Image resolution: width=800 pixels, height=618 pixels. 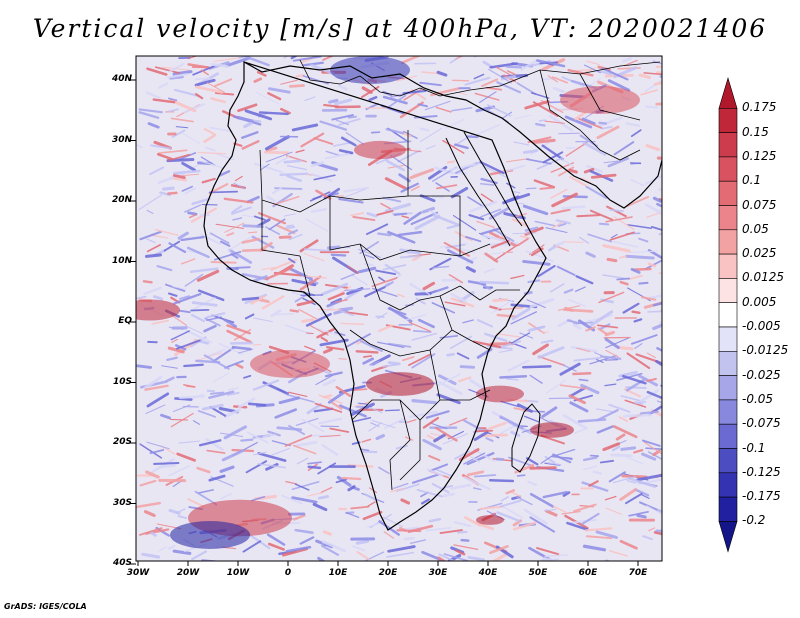 I want to click on colorbar-label: -0.0125, so click(x=765, y=350).